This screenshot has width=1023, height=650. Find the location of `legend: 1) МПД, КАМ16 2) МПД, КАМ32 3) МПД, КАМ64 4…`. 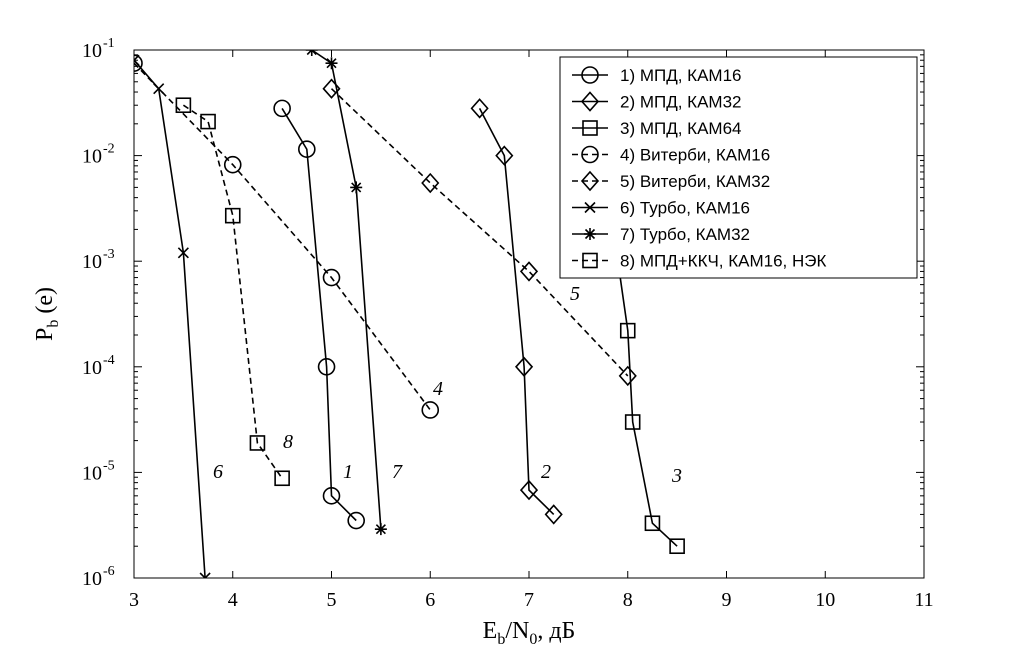

legend: 1) МПД, КАМ16 2) МПД, КАМ32 3) МПД, КАМ64 4… is located at coordinates (738, 167).